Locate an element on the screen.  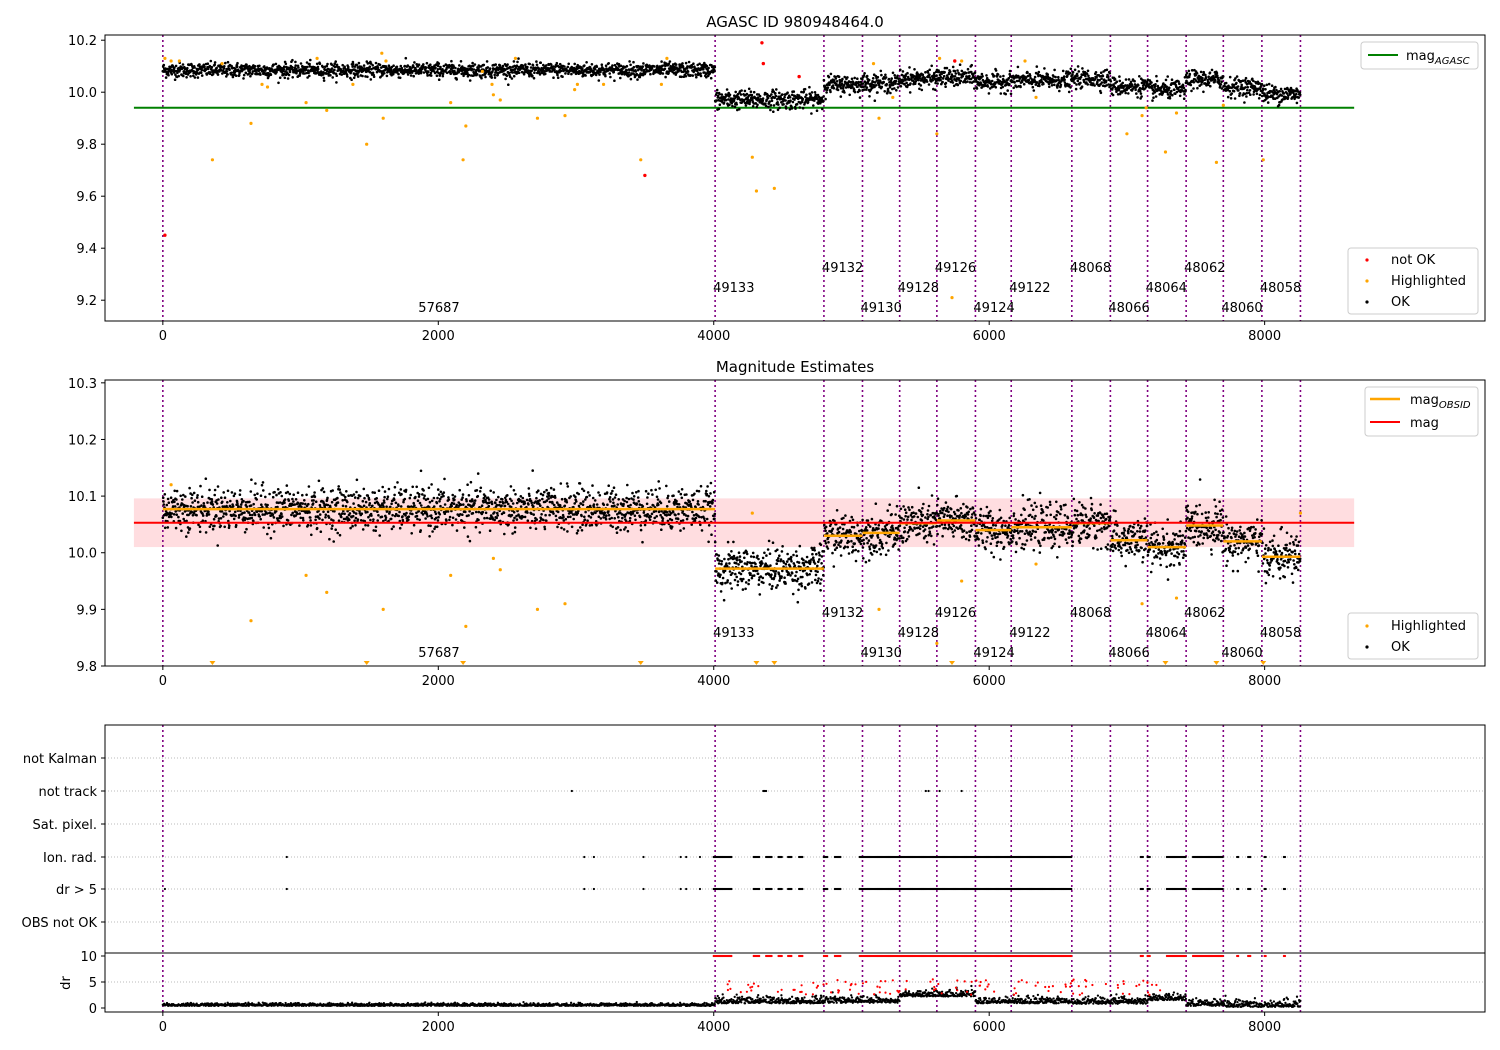
p1-ytick-label: 9.2 is located at coordinates (86, 301).